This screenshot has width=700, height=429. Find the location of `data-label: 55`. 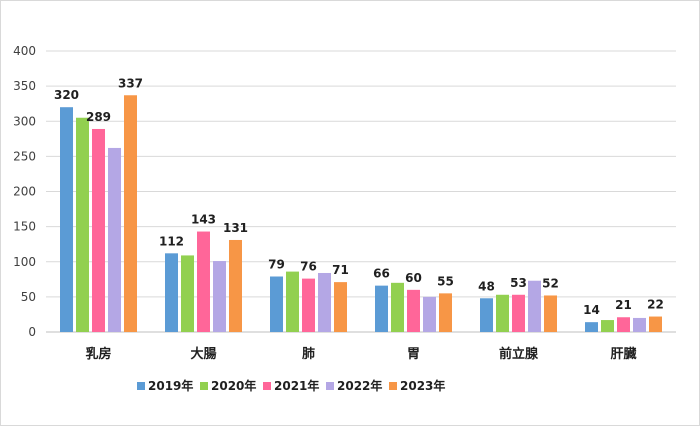

data-label: 55 is located at coordinates (445, 281).